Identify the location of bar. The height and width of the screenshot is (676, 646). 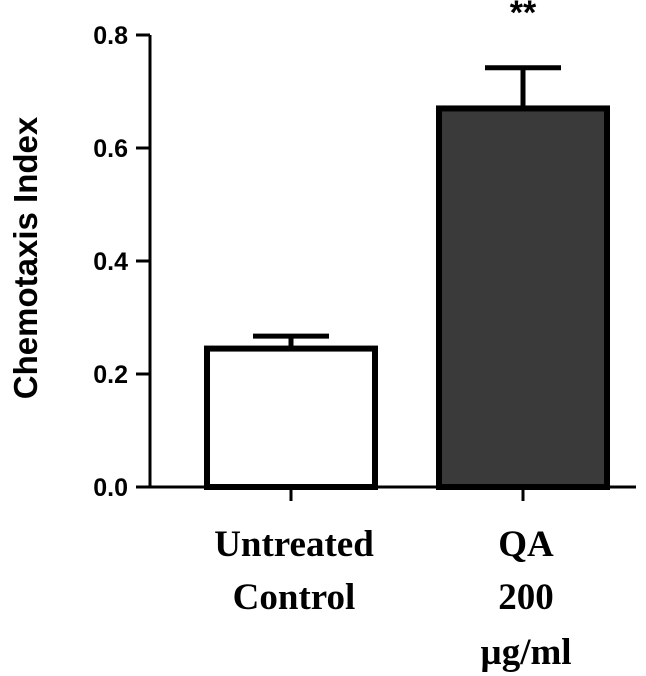
(291, 418).